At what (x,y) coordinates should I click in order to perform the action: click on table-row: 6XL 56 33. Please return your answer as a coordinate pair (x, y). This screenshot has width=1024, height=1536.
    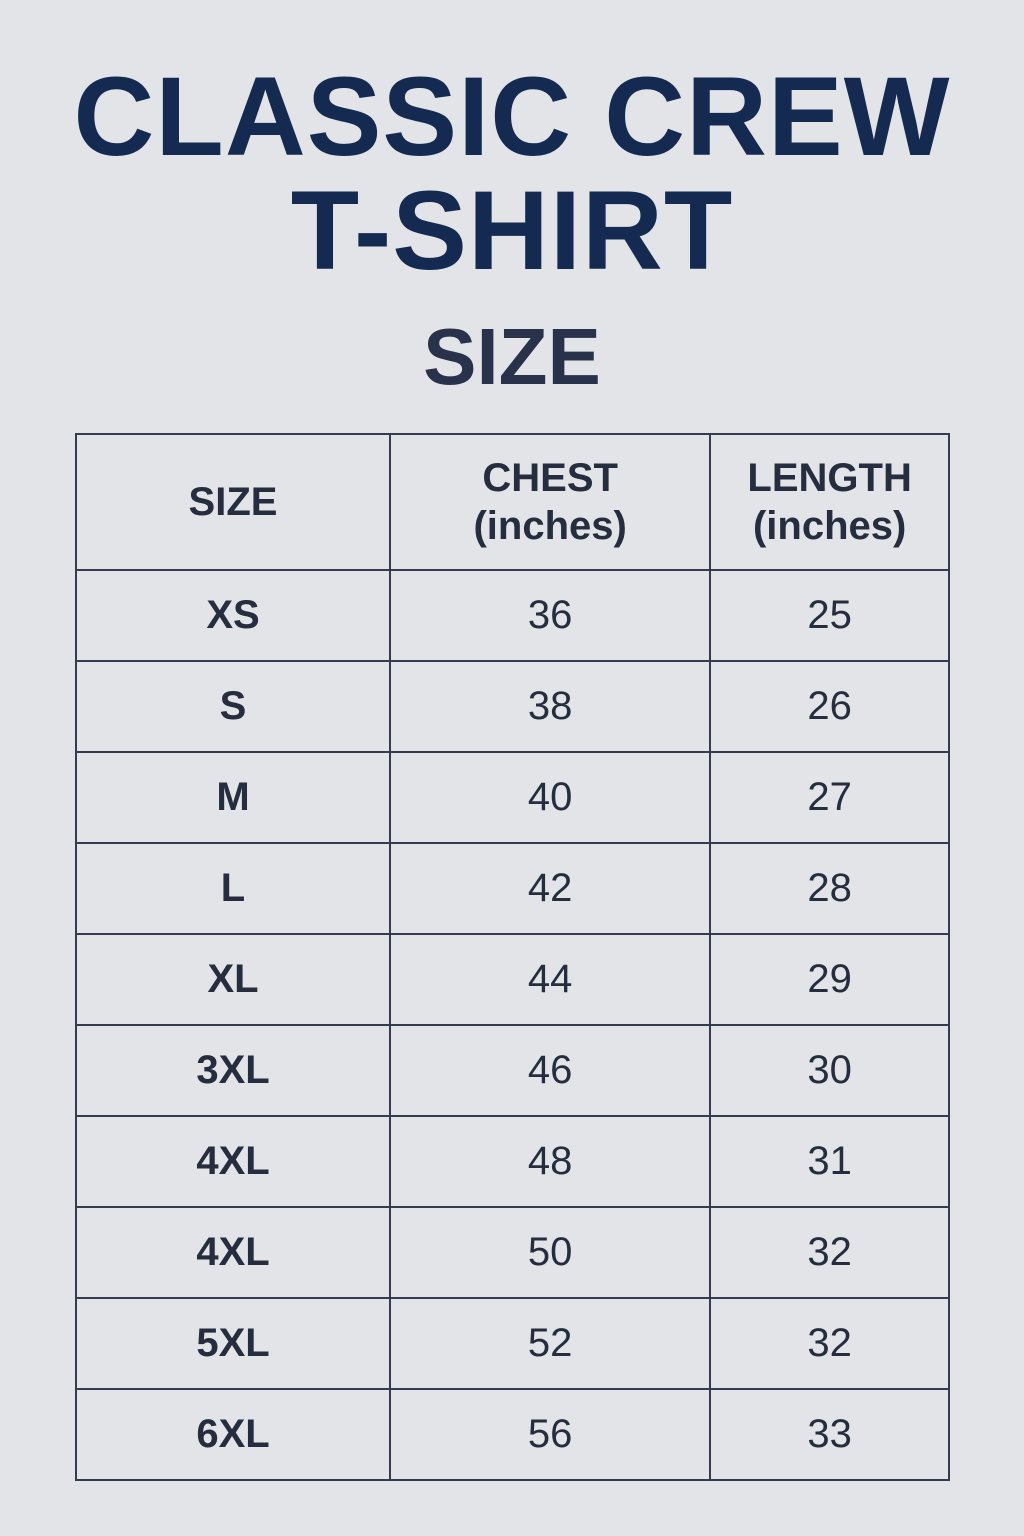
    Looking at the image, I should click on (512, 1434).